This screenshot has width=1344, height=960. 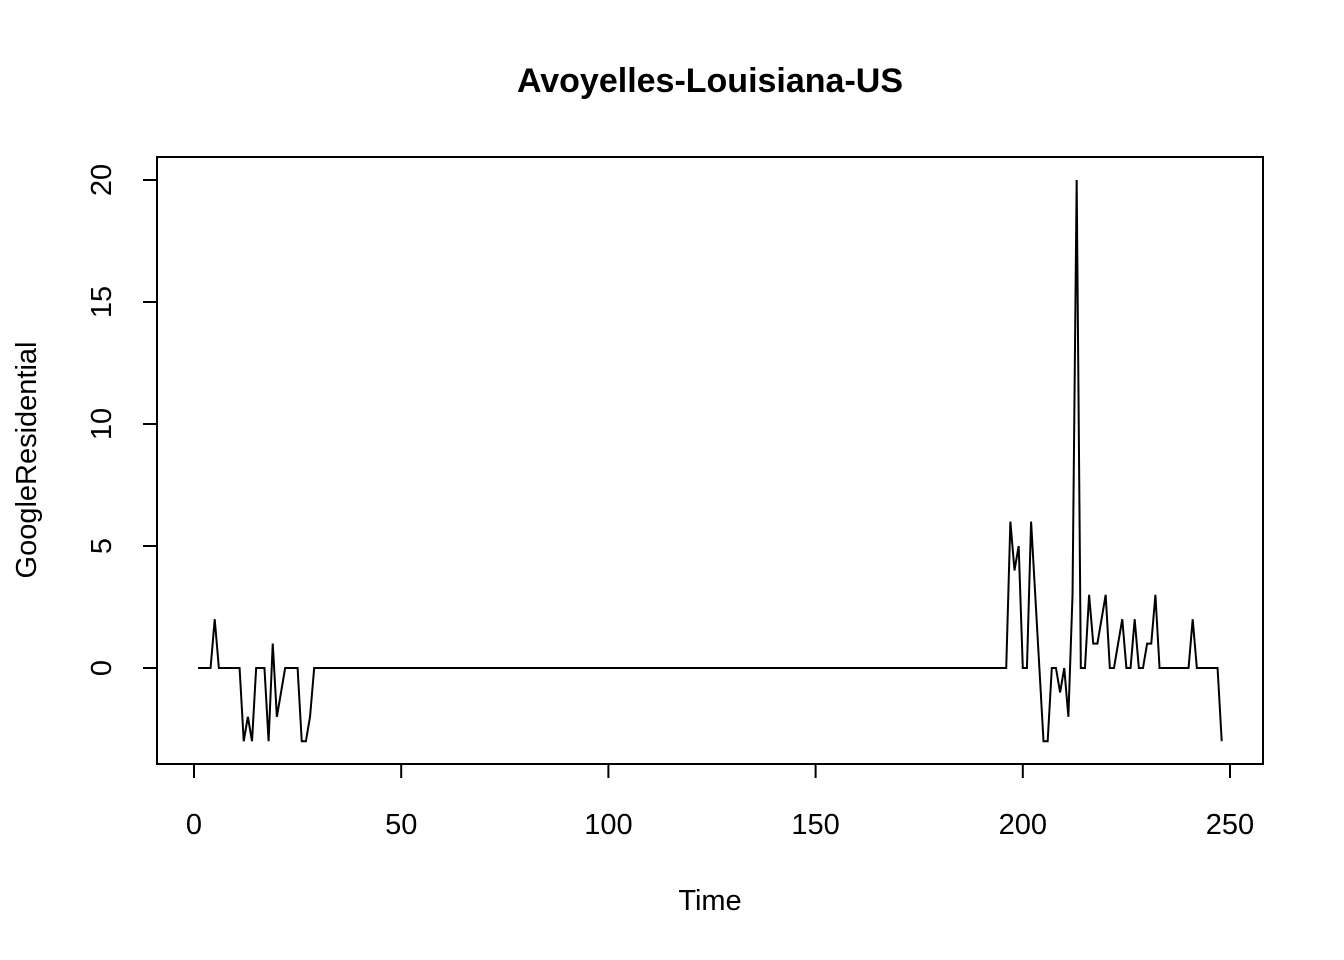 I want to click on y-tick-label-5: 5, so click(x=102, y=546).